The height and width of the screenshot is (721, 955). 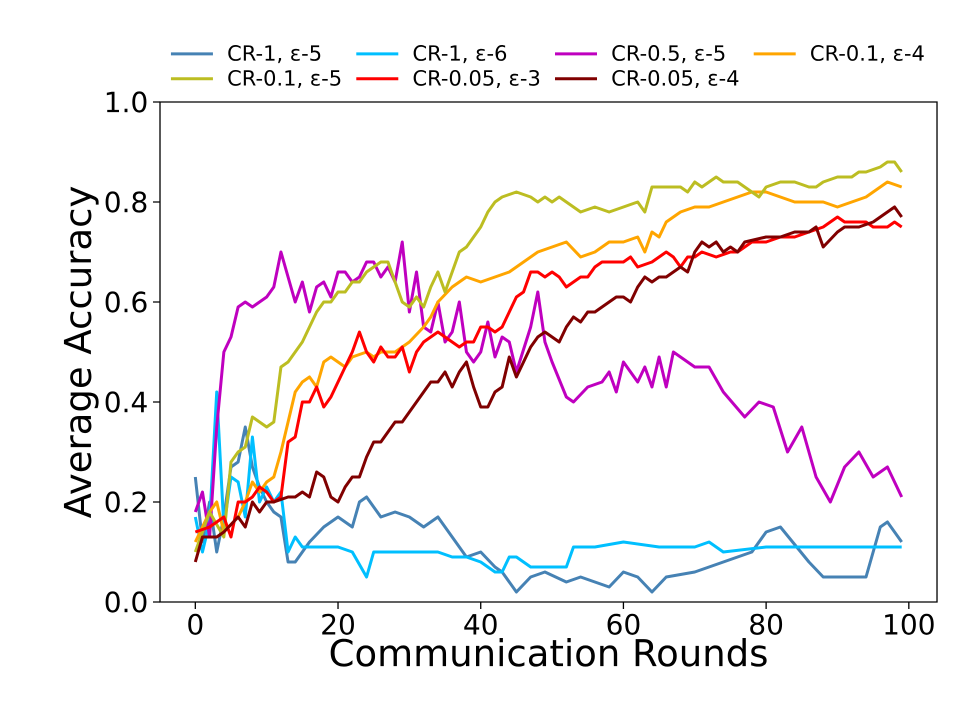 I want to click on y-tick-label: 1.0, so click(x=126, y=102).